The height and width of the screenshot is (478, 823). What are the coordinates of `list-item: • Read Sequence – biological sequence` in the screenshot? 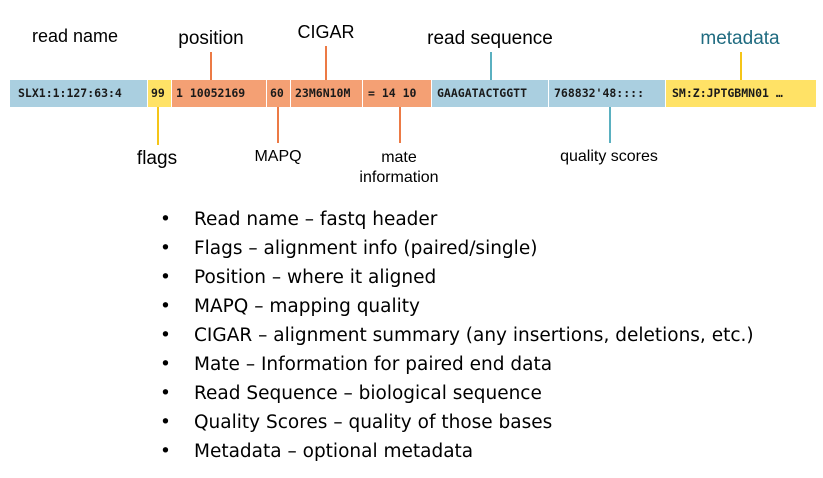 It's located at (457, 393).